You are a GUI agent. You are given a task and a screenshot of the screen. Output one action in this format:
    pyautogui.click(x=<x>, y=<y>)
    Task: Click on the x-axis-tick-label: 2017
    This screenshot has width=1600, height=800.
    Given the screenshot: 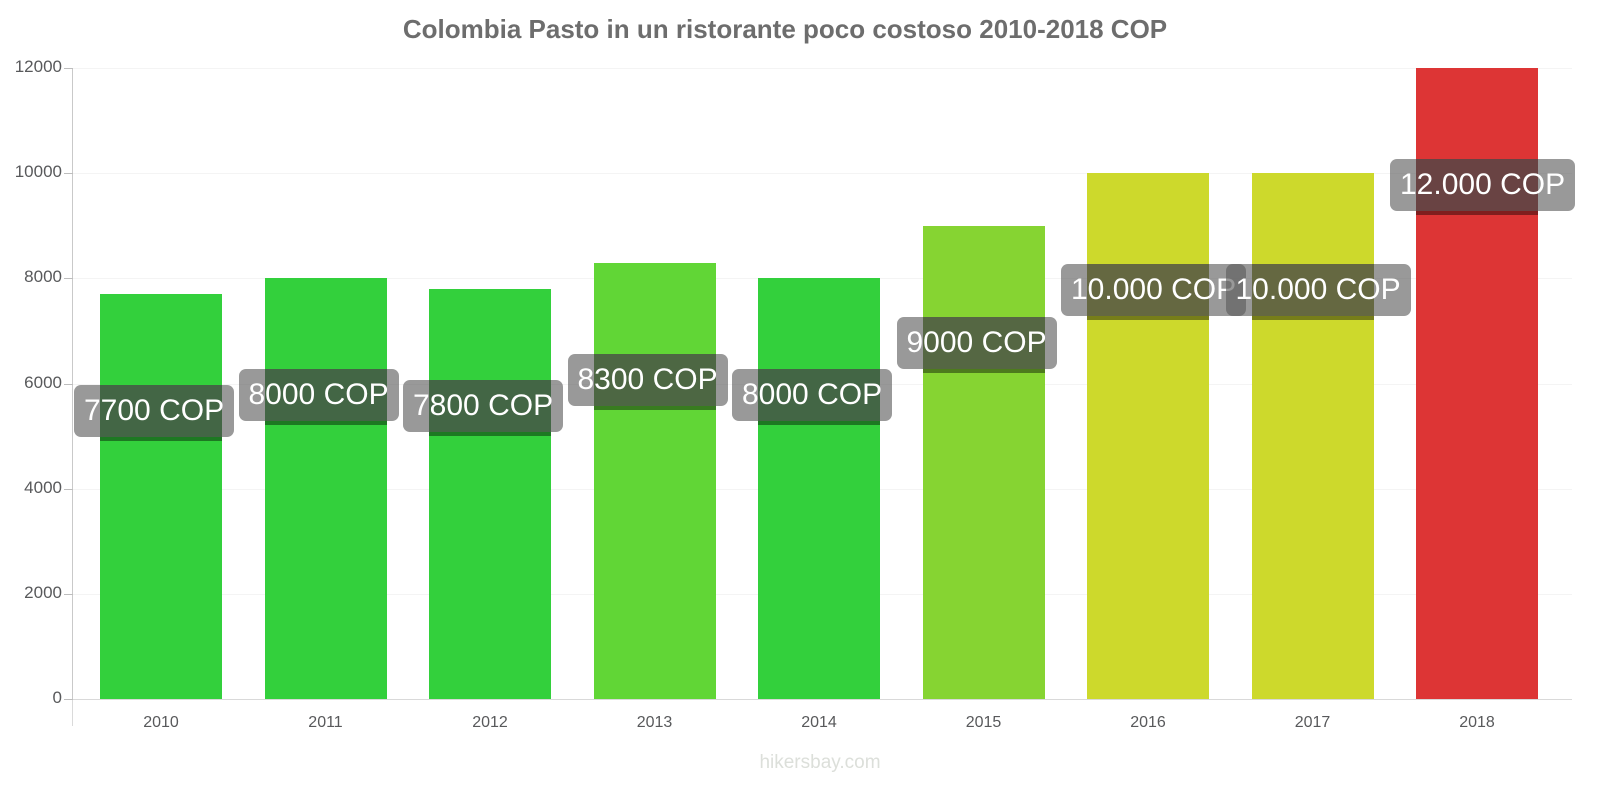 What is the action you would take?
    pyautogui.click(x=1312, y=722)
    